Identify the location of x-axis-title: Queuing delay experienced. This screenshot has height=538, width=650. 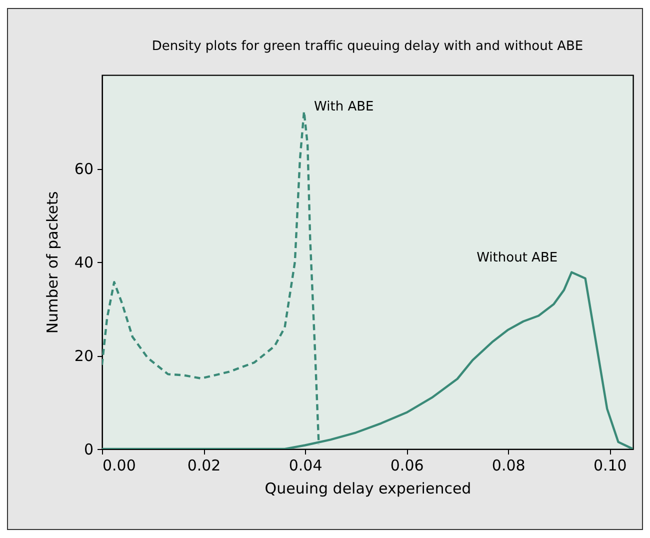
(368, 489).